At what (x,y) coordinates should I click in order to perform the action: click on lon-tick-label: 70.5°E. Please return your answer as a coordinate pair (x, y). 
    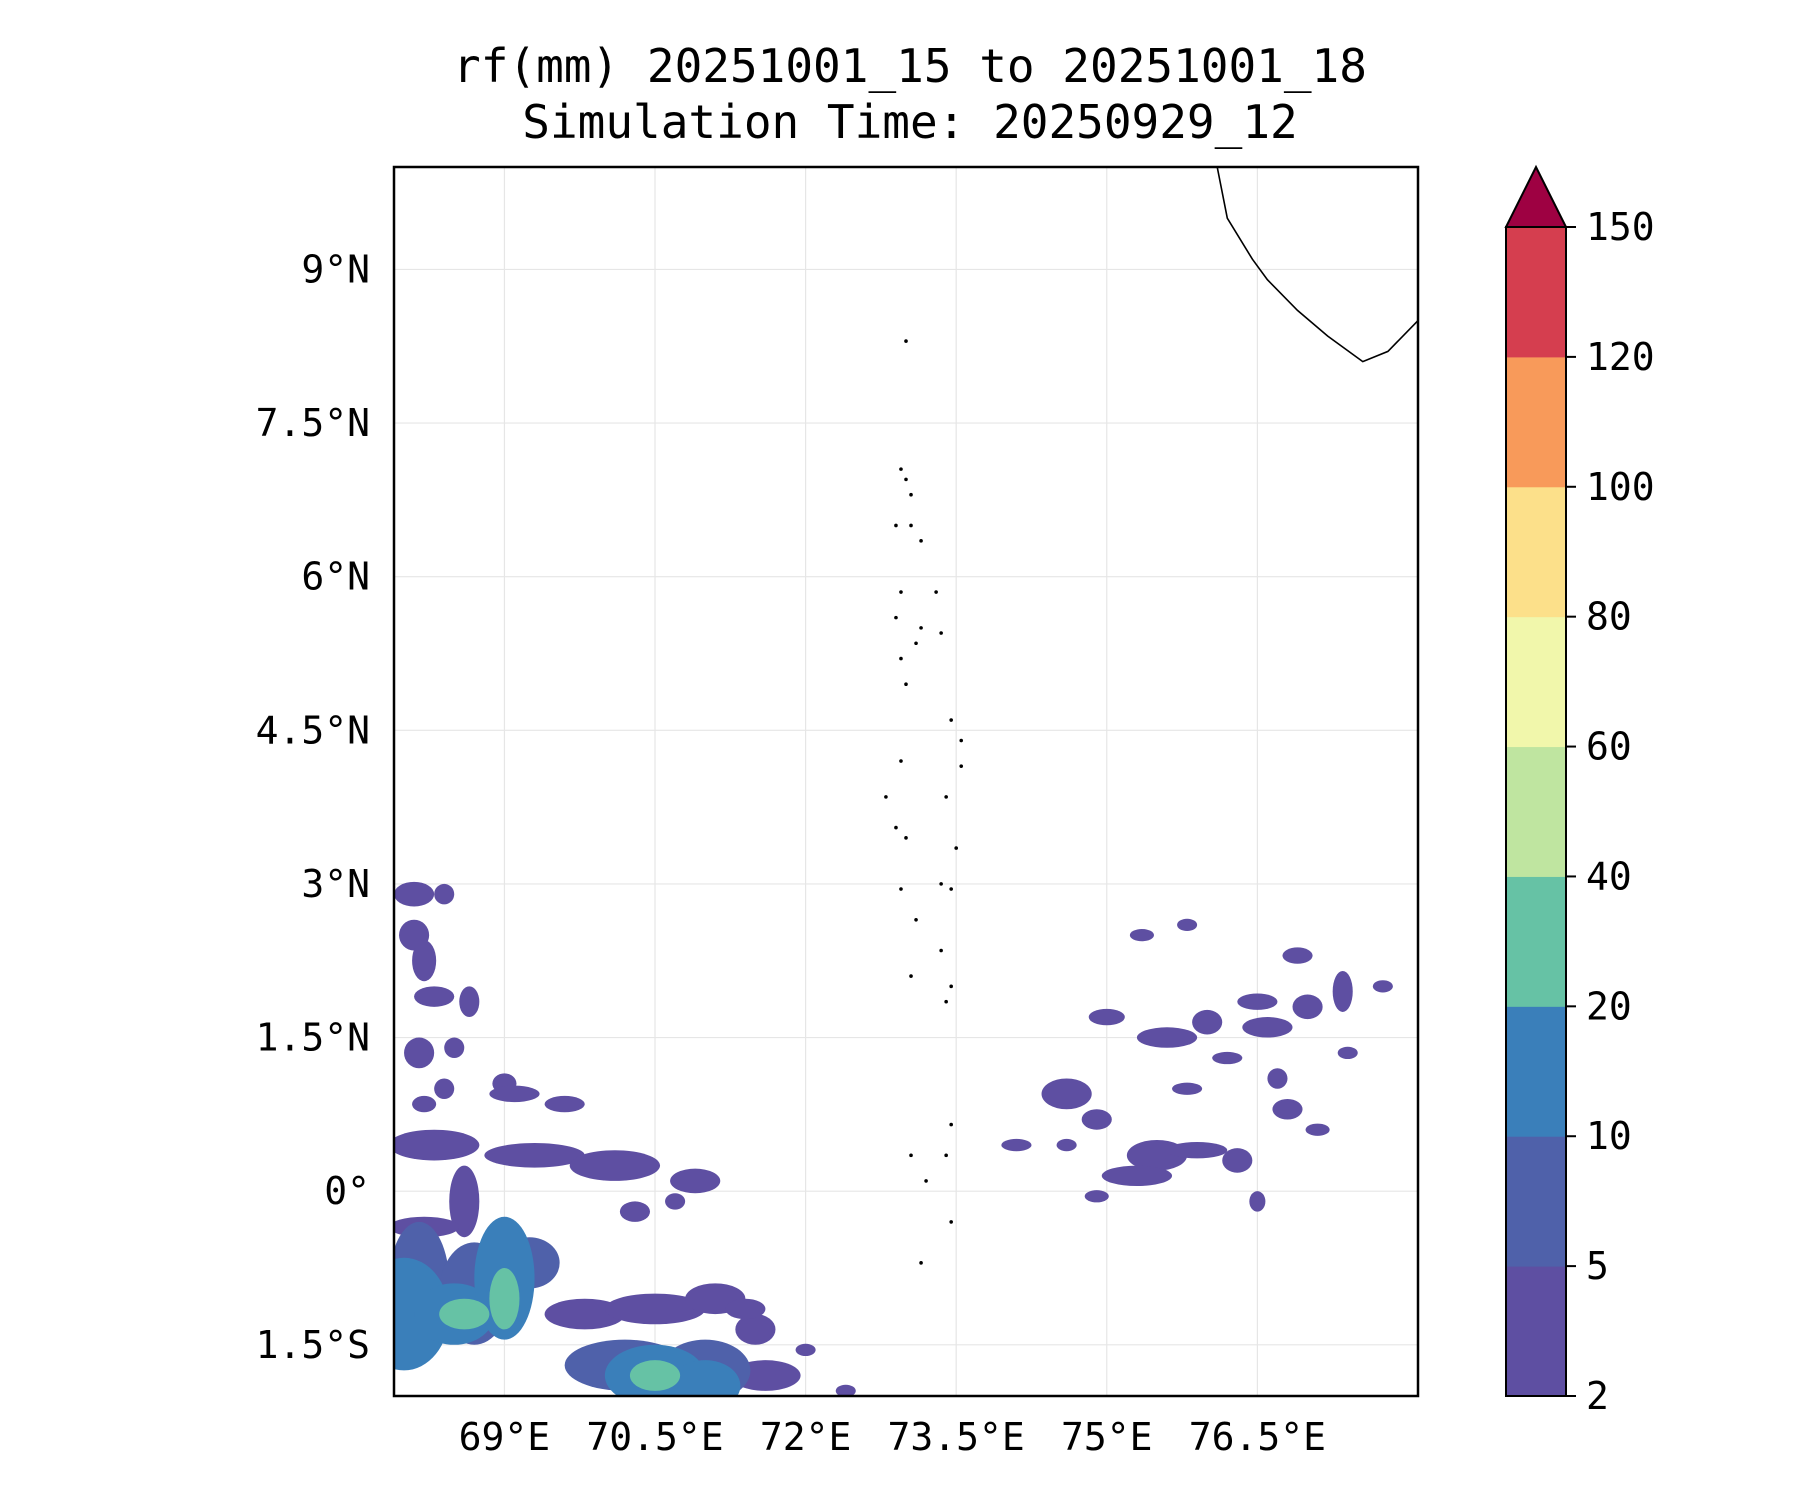
    Looking at the image, I should click on (654, 1437).